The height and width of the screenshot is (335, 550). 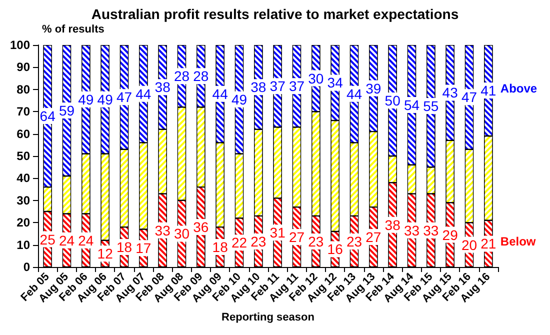 I want to click on data-label: 41, so click(x=488, y=90).